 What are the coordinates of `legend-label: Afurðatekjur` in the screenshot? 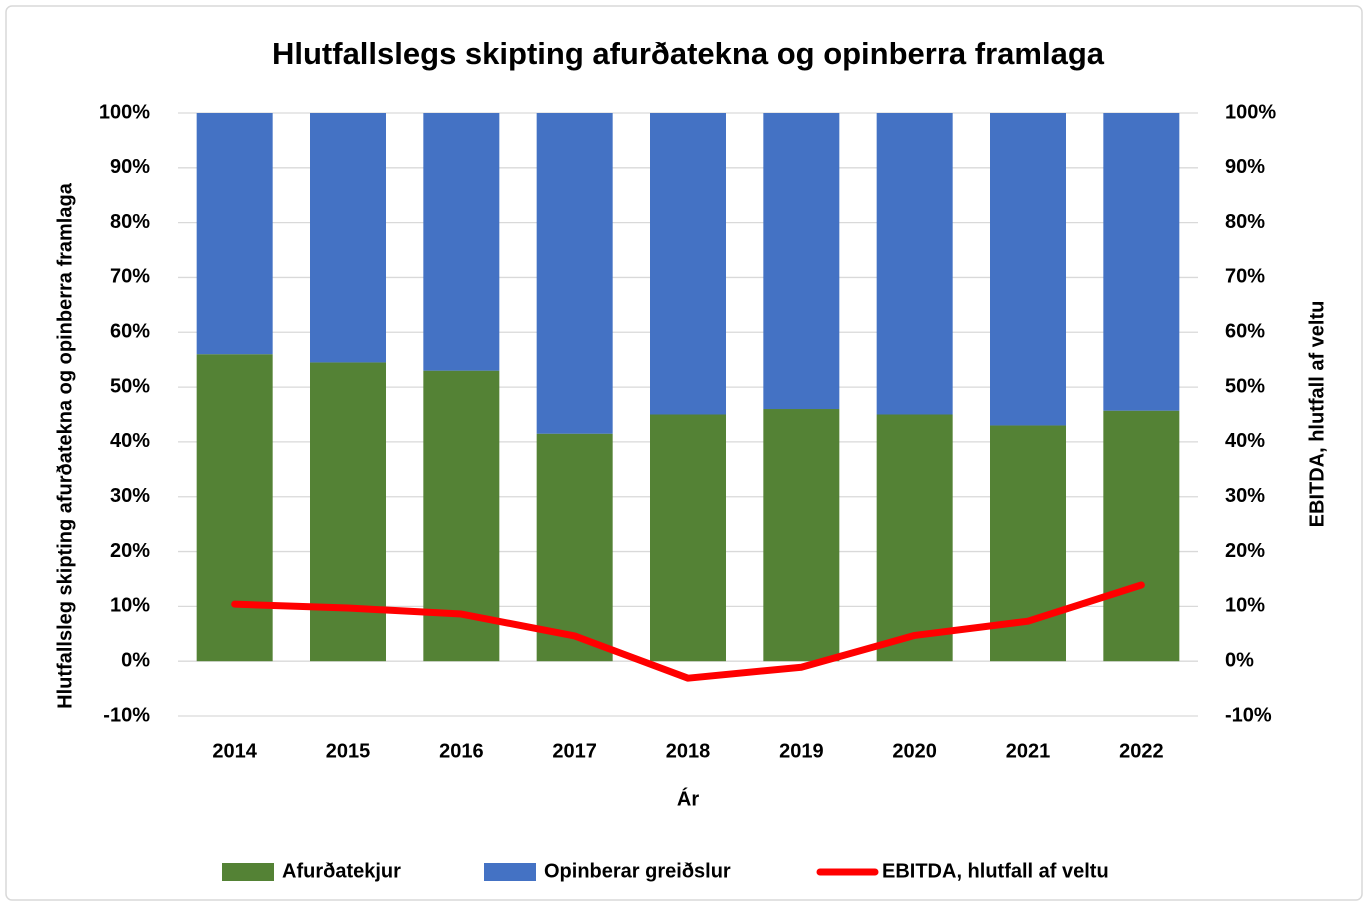 It's located at (341, 871).